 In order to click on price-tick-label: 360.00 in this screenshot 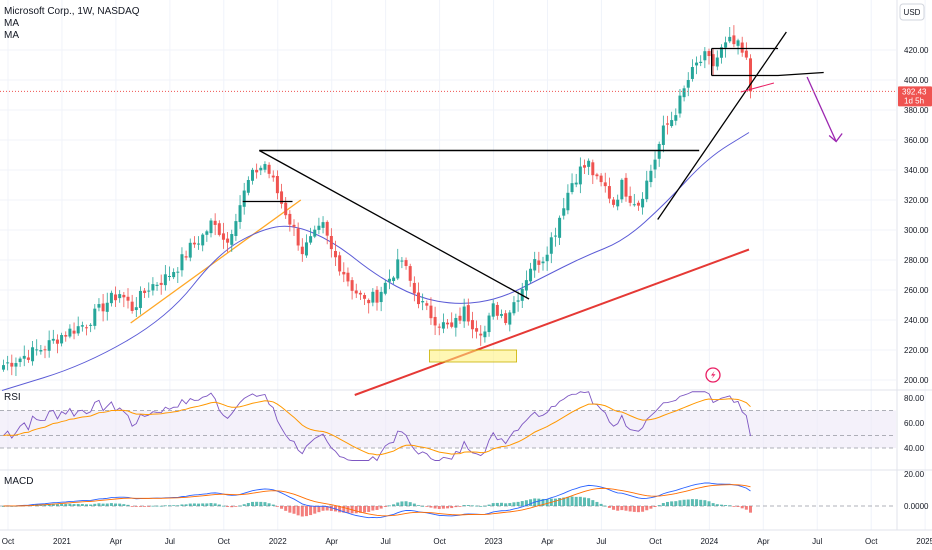, I will do `click(916, 140)`.